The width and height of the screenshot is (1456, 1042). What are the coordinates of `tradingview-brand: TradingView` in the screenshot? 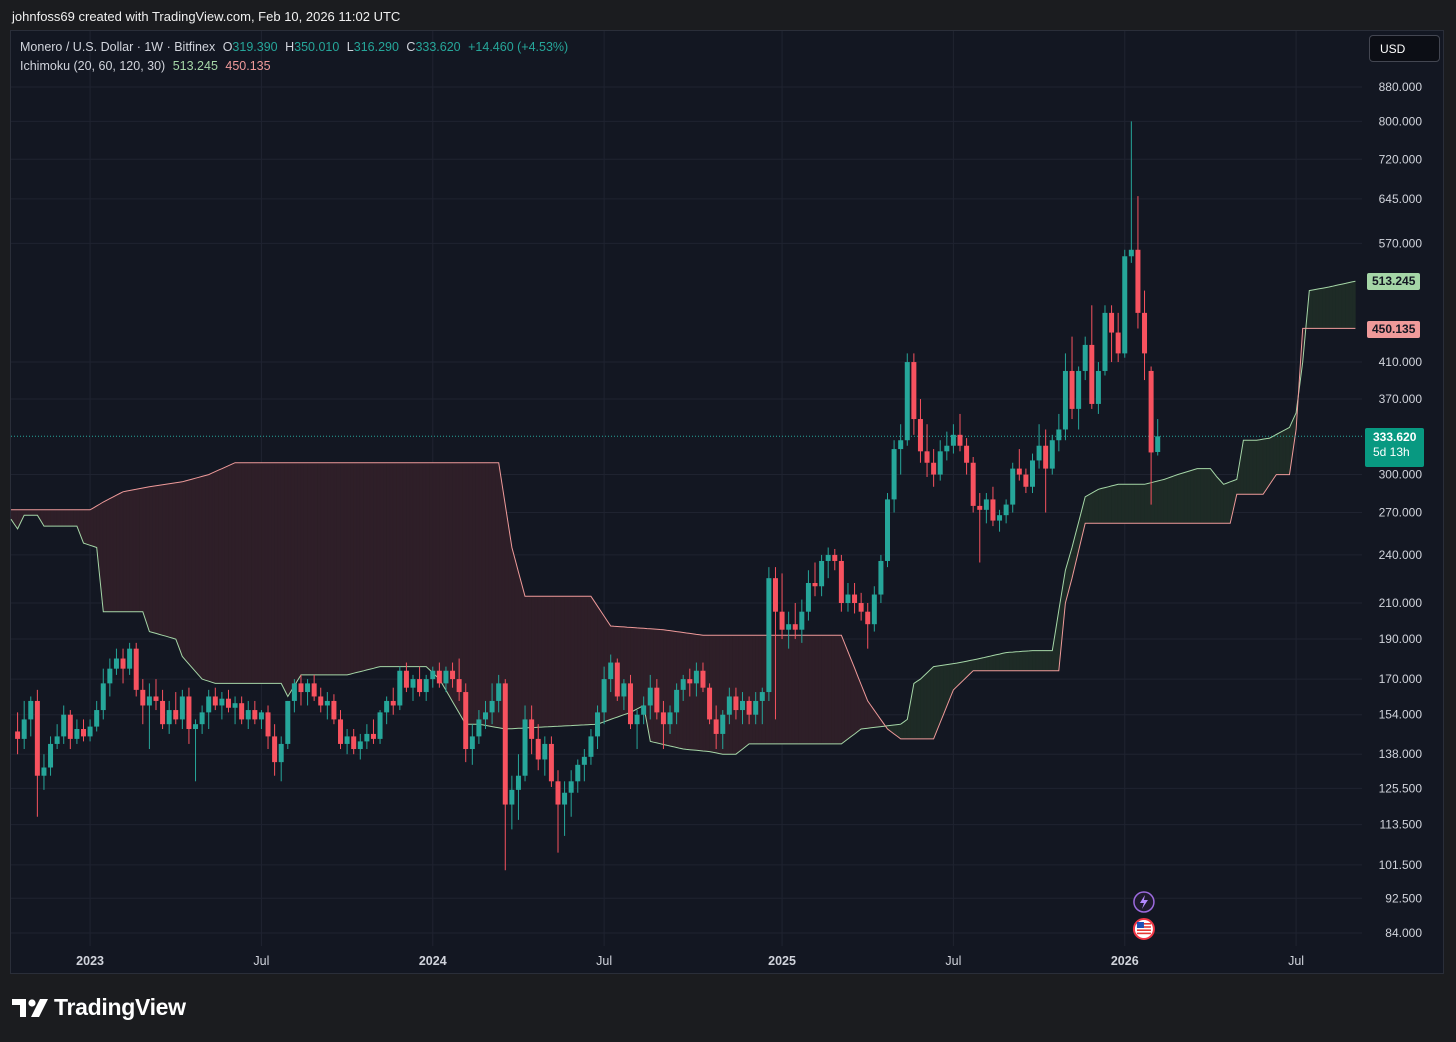 It's located at (99, 1007).